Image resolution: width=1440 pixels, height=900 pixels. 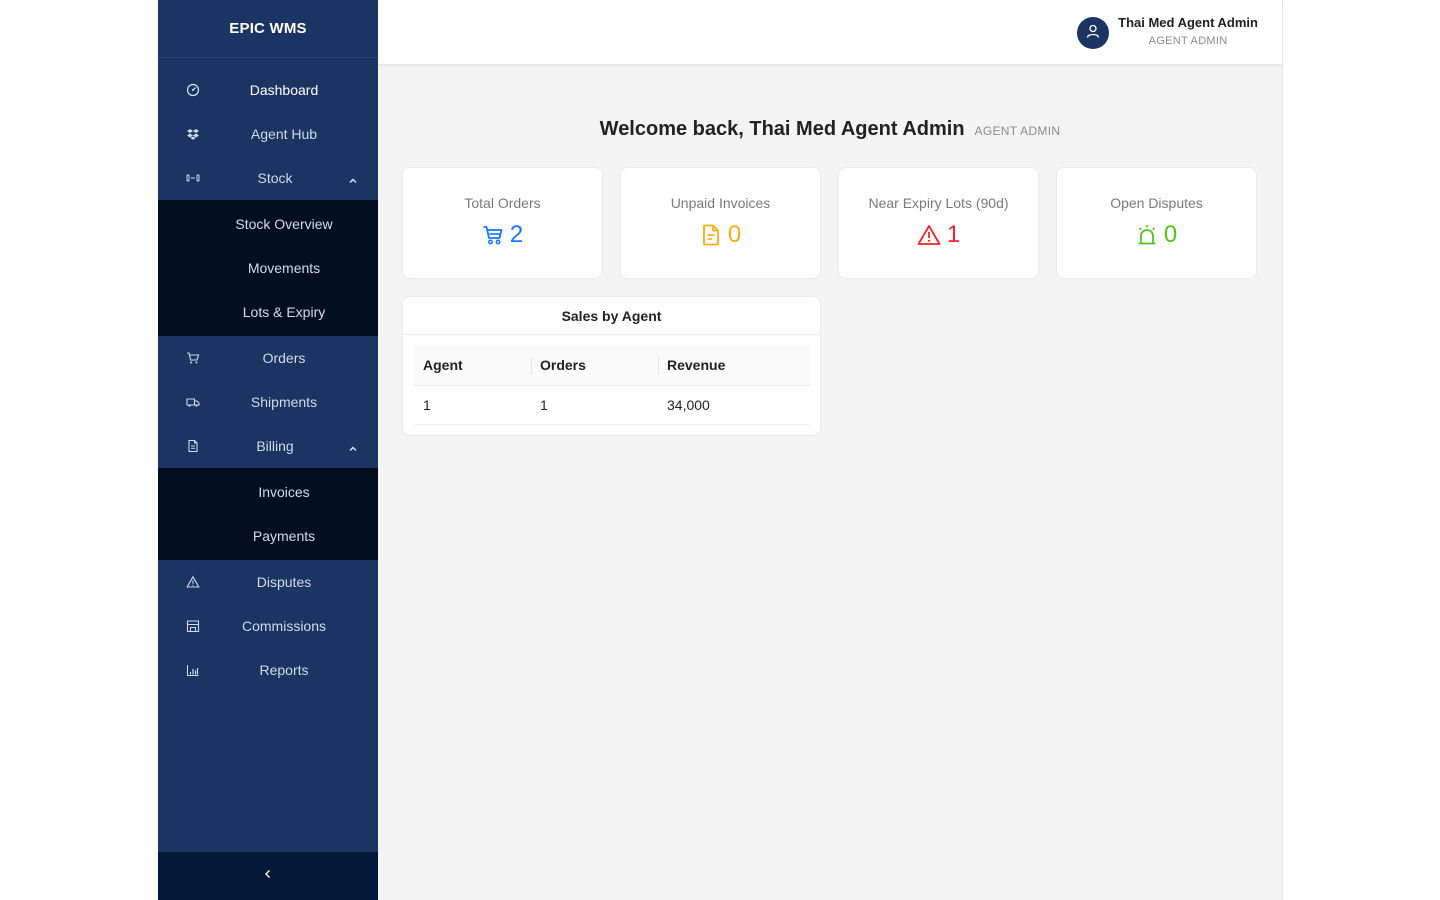 I want to click on stat-title: Open Disputes, so click(x=1156, y=203).